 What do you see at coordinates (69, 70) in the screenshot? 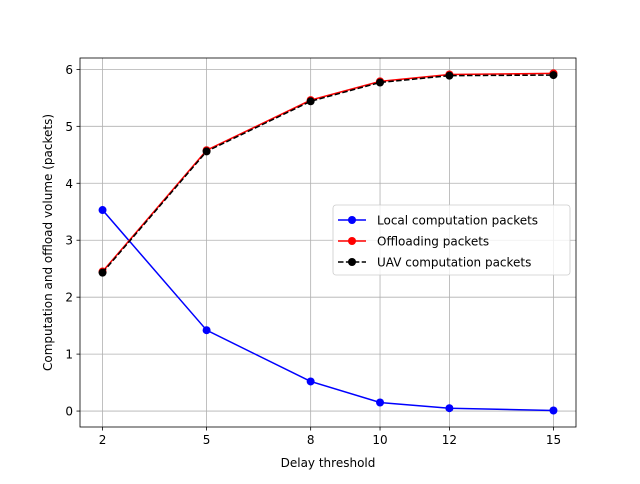
I see `y-tick-label: 6` at bounding box center [69, 70].